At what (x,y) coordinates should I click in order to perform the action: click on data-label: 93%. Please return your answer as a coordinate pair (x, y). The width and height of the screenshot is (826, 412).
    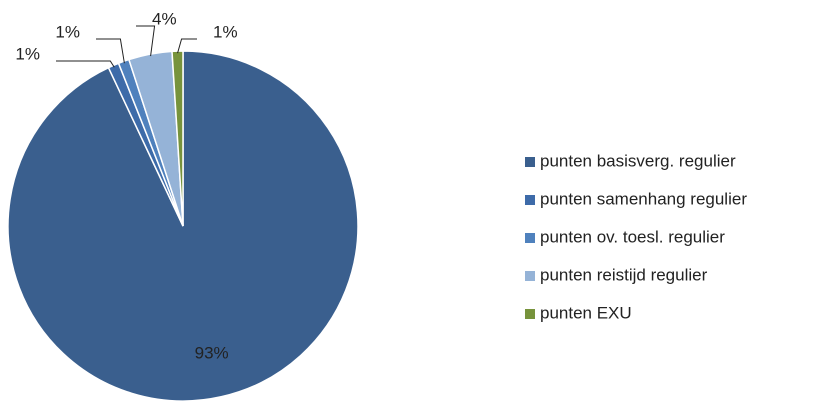
    Looking at the image, I should click on (212, 353).